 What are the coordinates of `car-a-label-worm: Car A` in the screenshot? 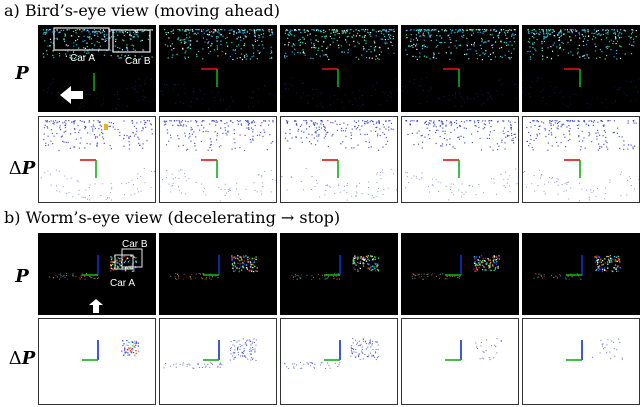 It's located at (122, 283).